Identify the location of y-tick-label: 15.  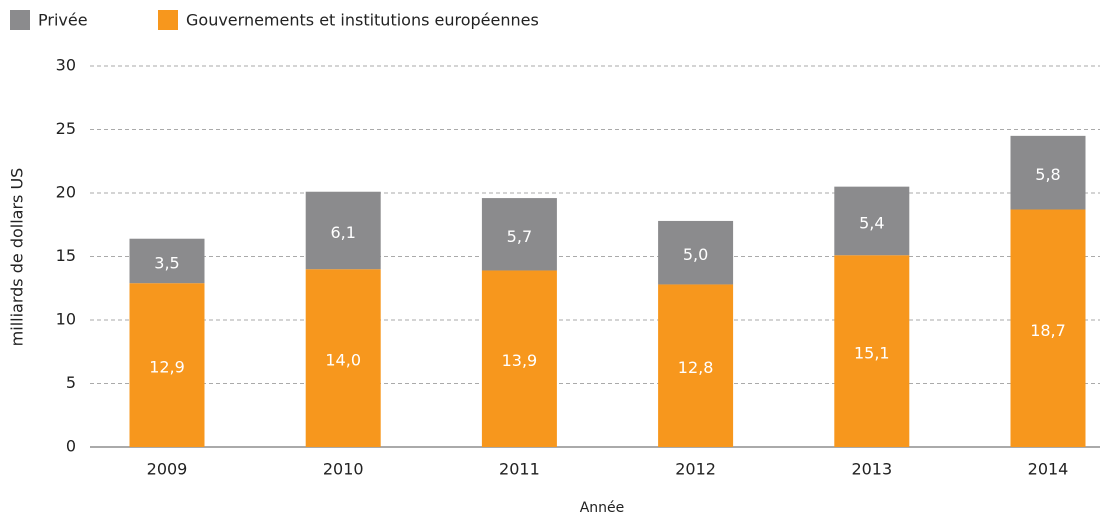
(66, 255).